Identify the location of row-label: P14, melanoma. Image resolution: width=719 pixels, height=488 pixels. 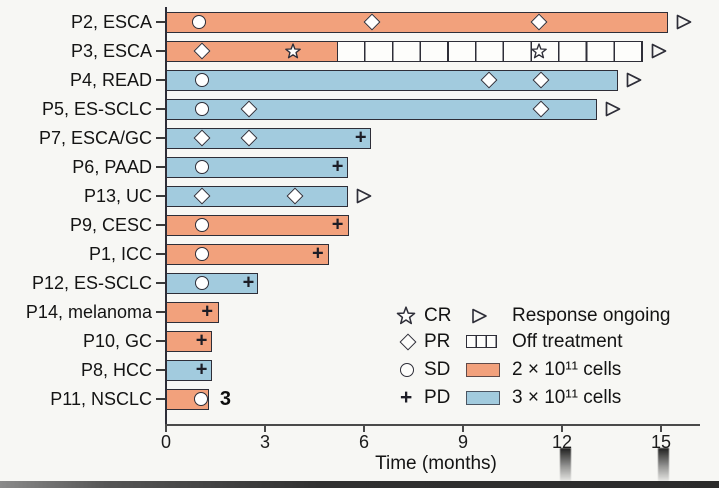
(88, 312).